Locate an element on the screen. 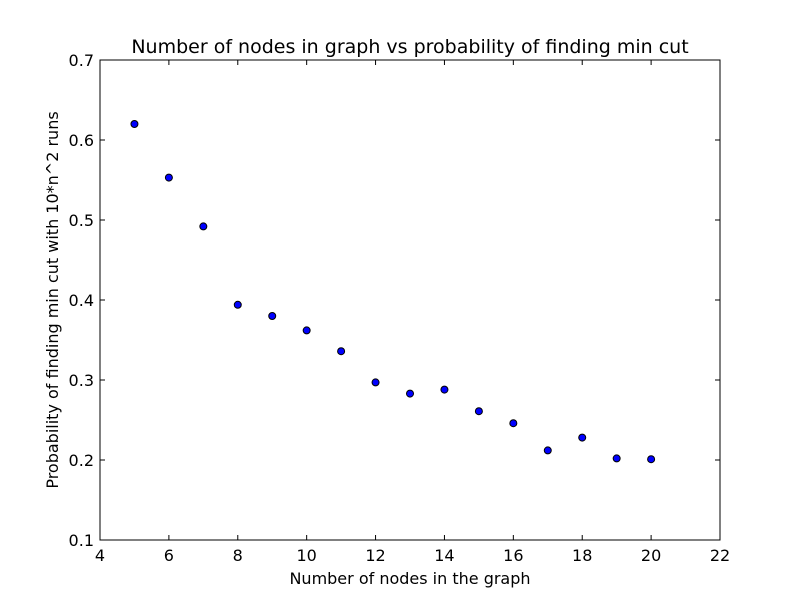 Image resolution: width=800 pixels, height=600 pixels. y-tick-label: 0.2 is located at coordinates (81, 460).